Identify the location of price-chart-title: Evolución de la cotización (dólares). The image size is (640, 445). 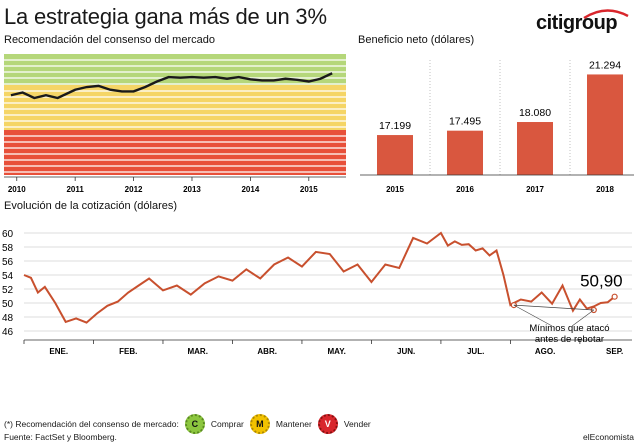
(91, 206).